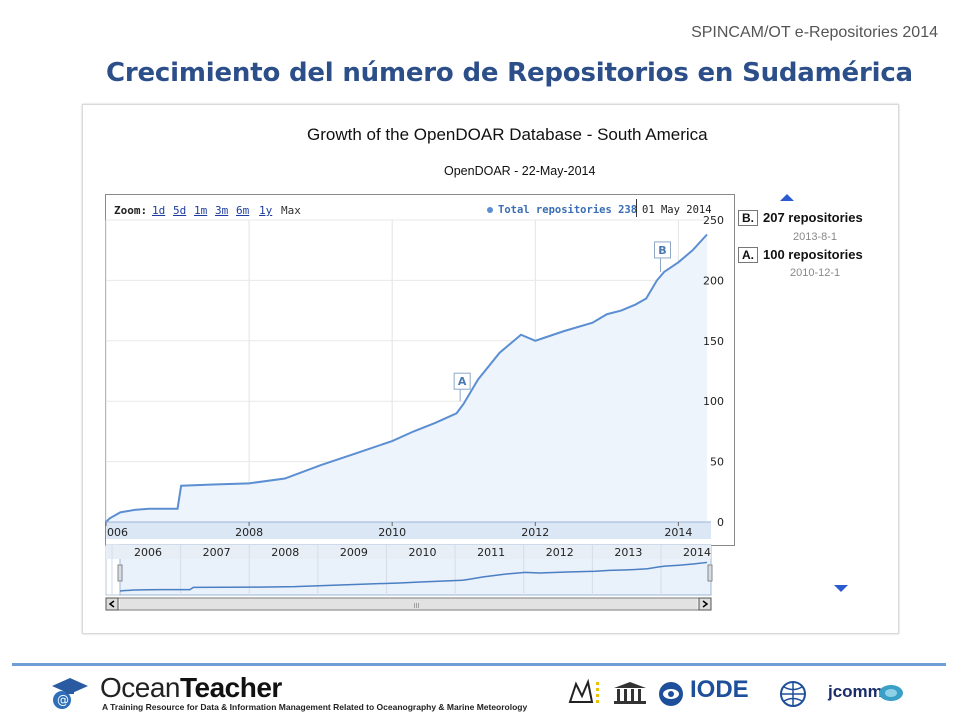  I want to click on navigator-year-label: 2008, so click(285, 552).